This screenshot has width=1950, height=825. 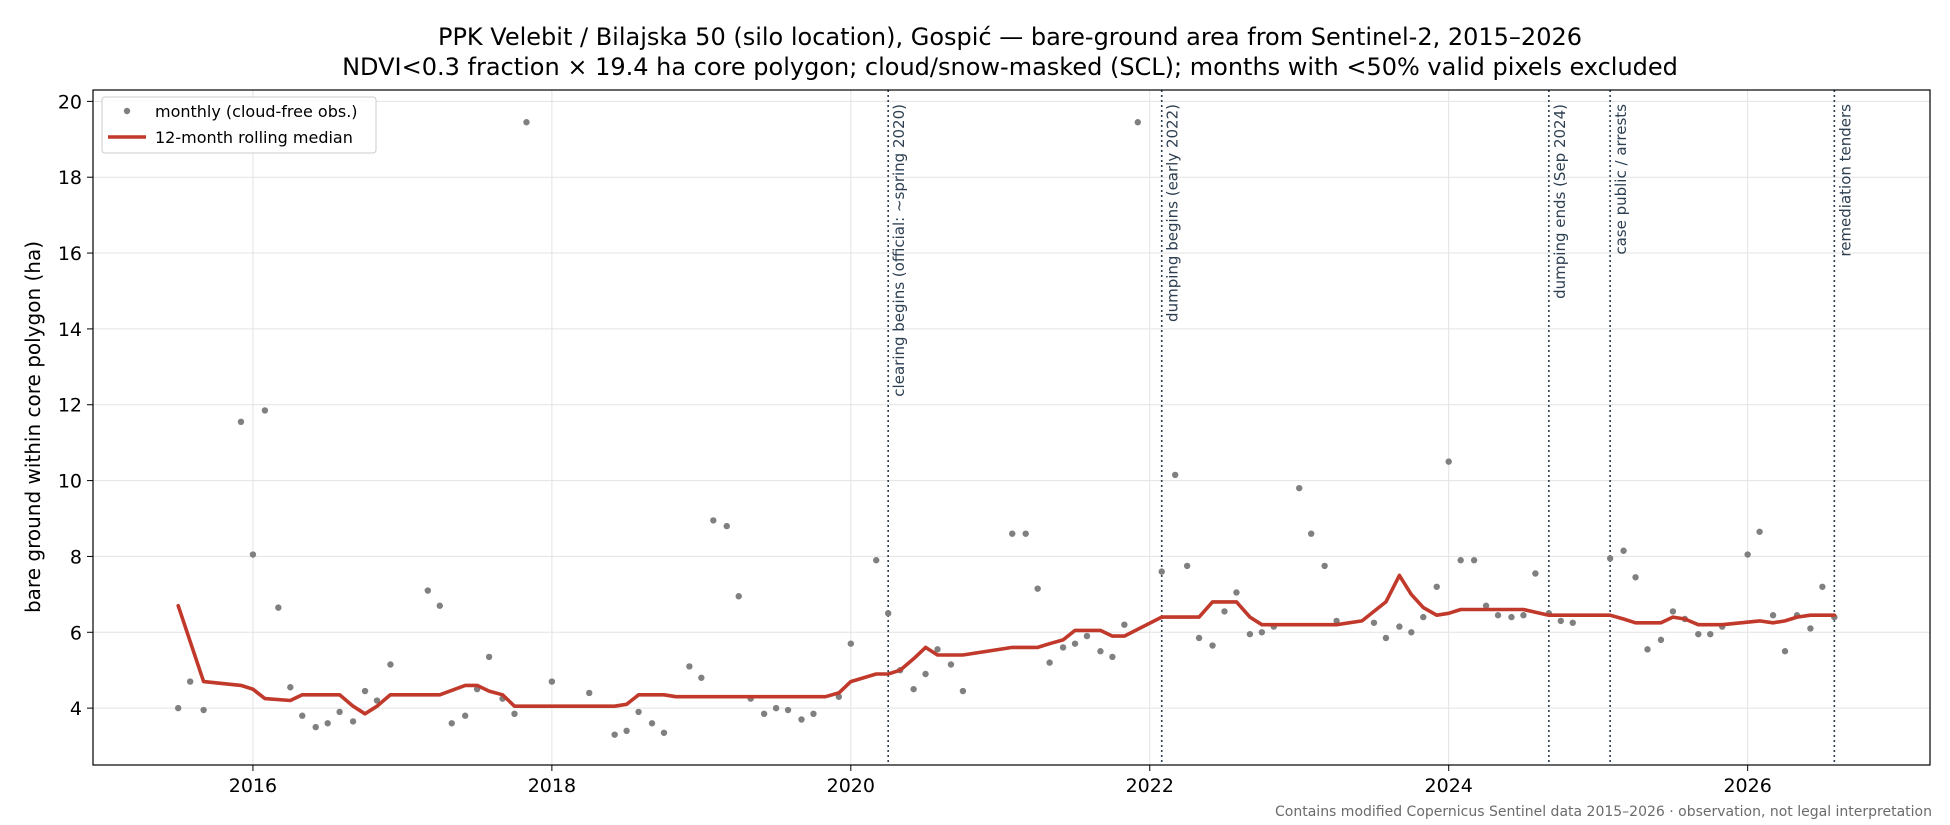 I want to click on x-axis-ticks: 2016 2018 2020 2022 2024 2026, so click(x=1000, y=781).